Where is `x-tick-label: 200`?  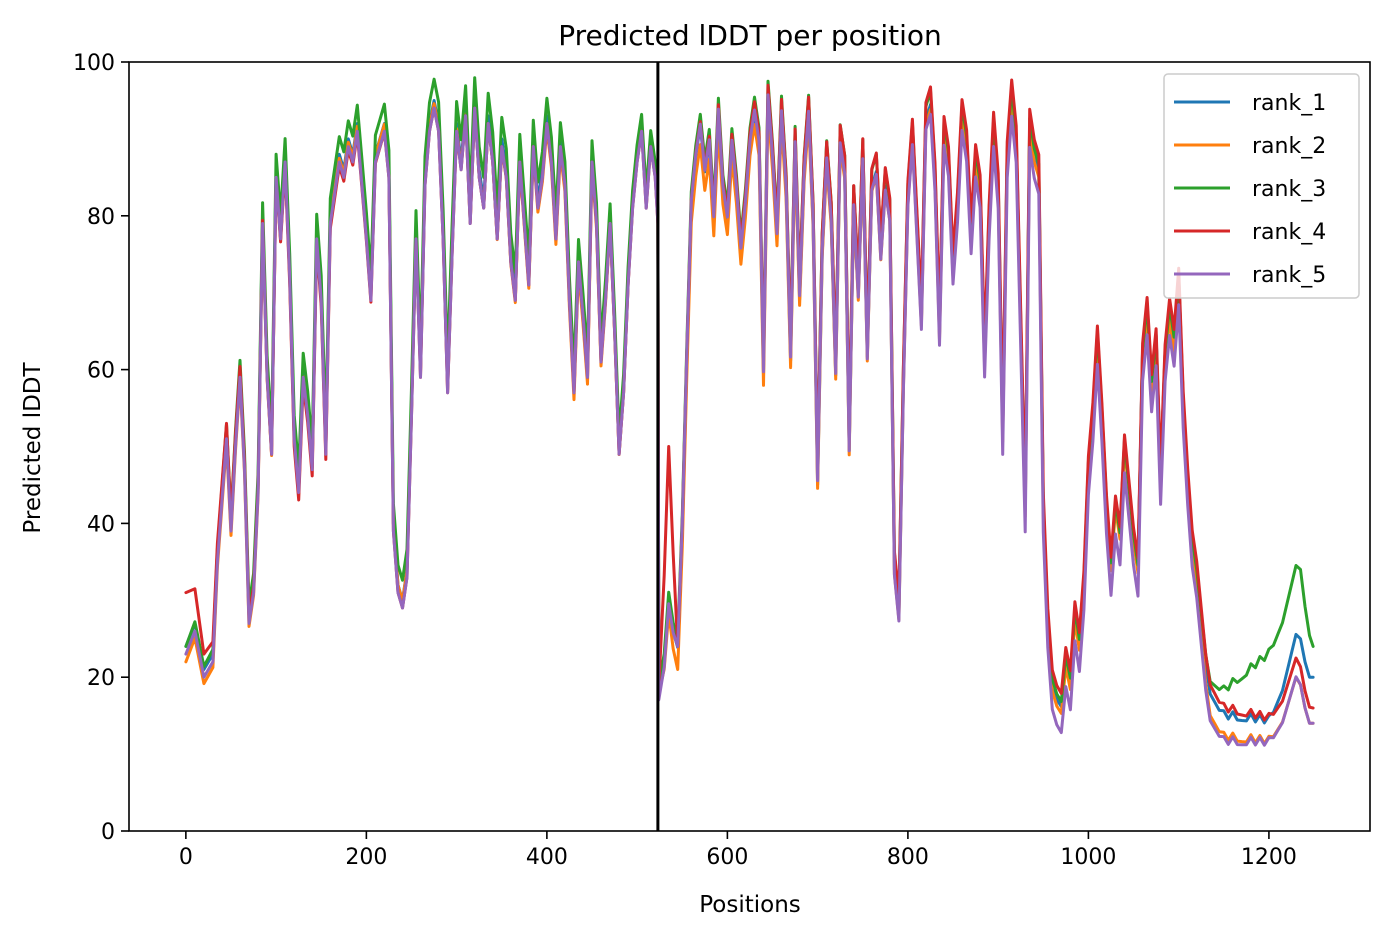
x-tick-label: 200 is located at coordinates (366, 857).